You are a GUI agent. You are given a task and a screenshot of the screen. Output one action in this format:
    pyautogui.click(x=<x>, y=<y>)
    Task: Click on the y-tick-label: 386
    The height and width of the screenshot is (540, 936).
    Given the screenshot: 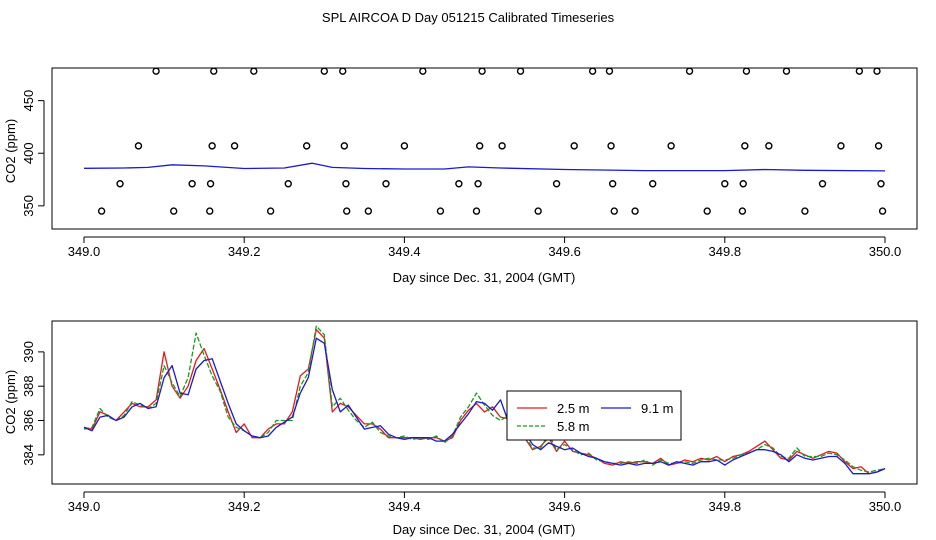 What is the action you would take?
    pyautogui.click(x=28, y=421)
    